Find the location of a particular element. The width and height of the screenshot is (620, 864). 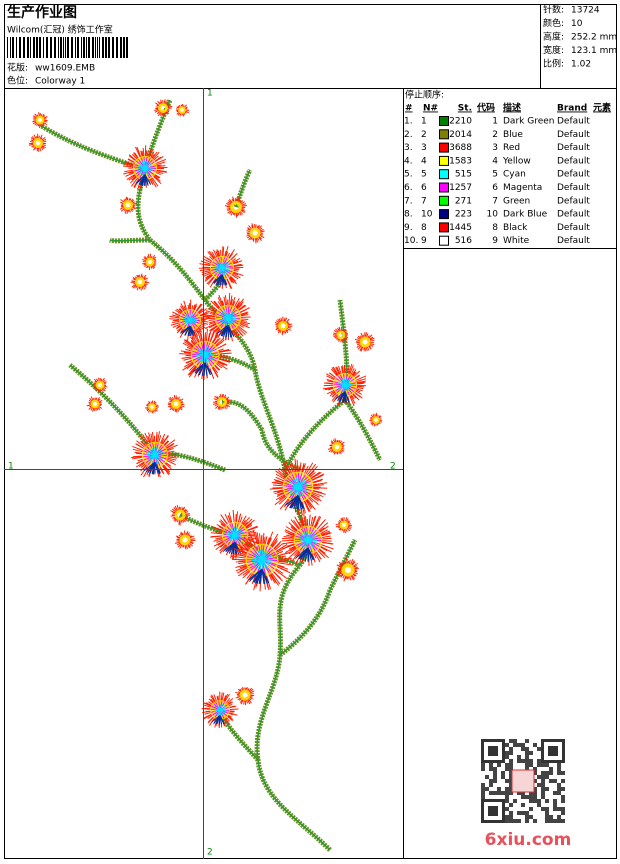

qr-logo is located at coordinates (523, 781).